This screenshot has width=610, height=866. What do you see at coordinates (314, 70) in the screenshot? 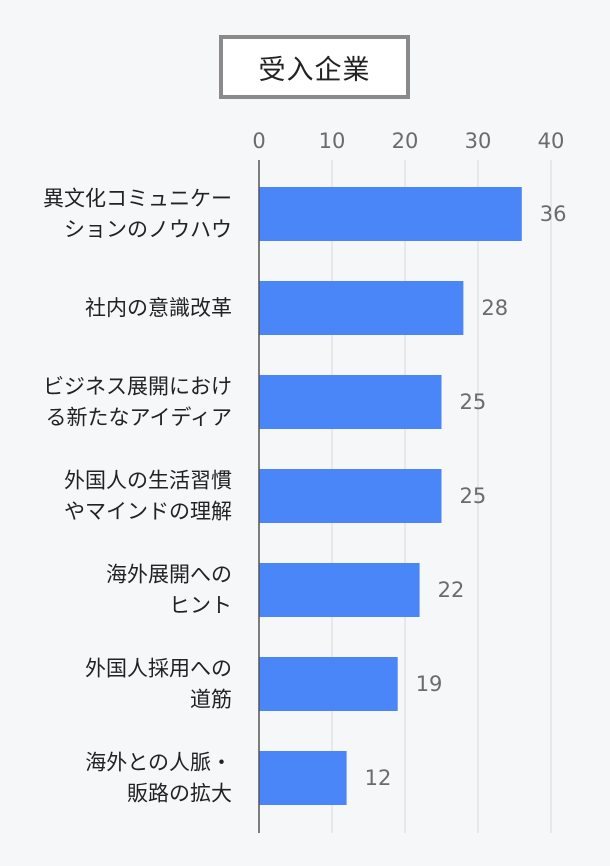
I see `chart-title: 受入企業` at bounding box center [314, 70].